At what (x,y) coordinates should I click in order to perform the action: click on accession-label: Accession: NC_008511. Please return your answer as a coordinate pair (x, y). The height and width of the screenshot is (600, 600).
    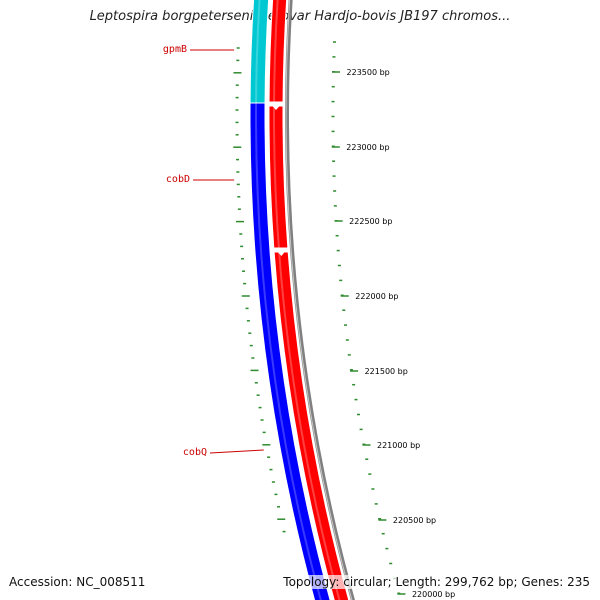
    Looking at the image, I should click on (77, 582).